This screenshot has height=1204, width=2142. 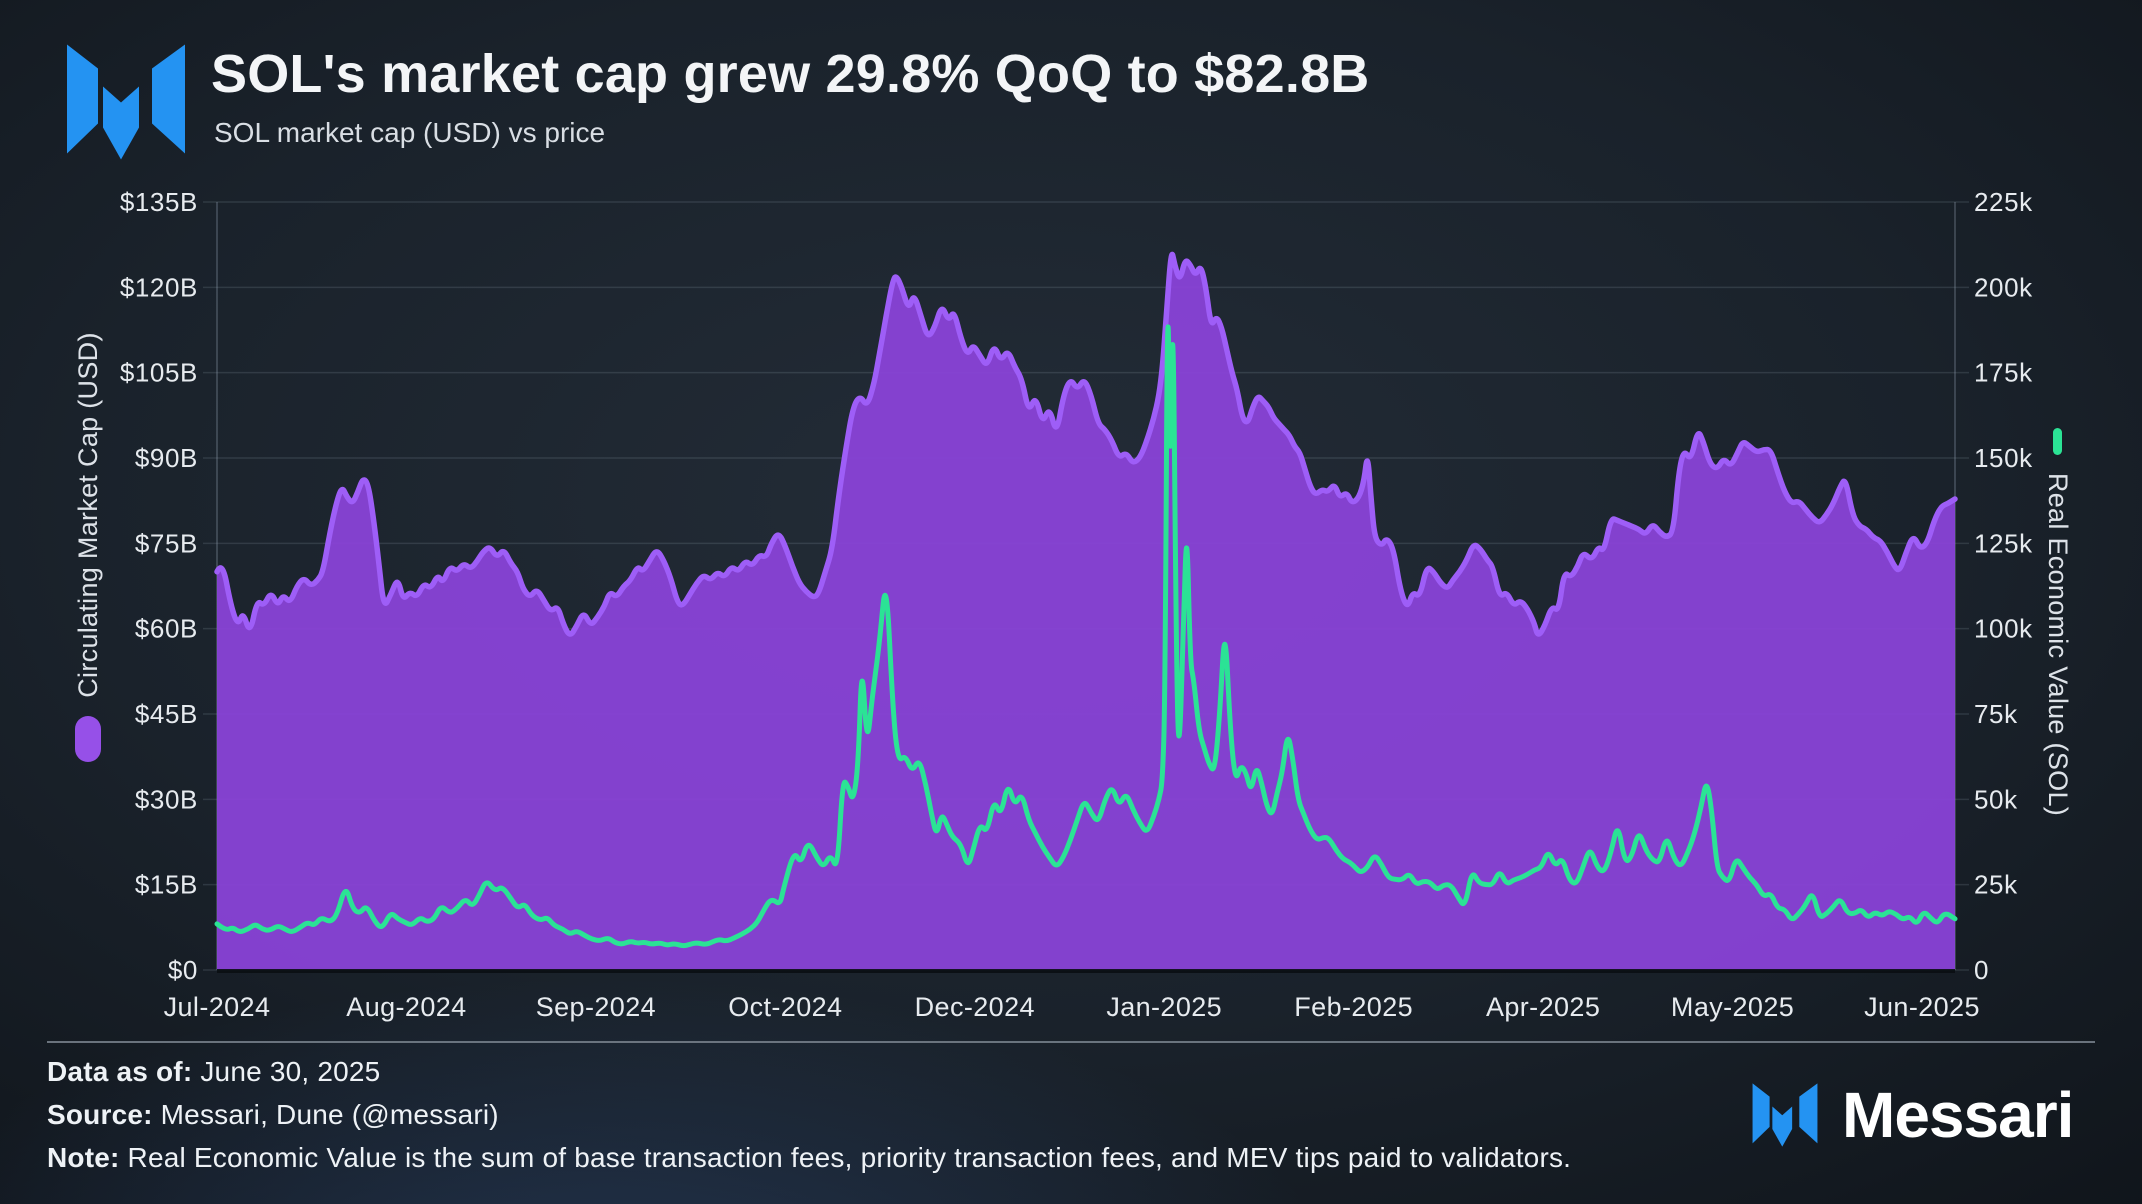 What do you see at coordinates (1353, 1007) in the screenshot?
I see `x-axis-tick-label: Feb-2025` at bounding box center [1353, 1007].